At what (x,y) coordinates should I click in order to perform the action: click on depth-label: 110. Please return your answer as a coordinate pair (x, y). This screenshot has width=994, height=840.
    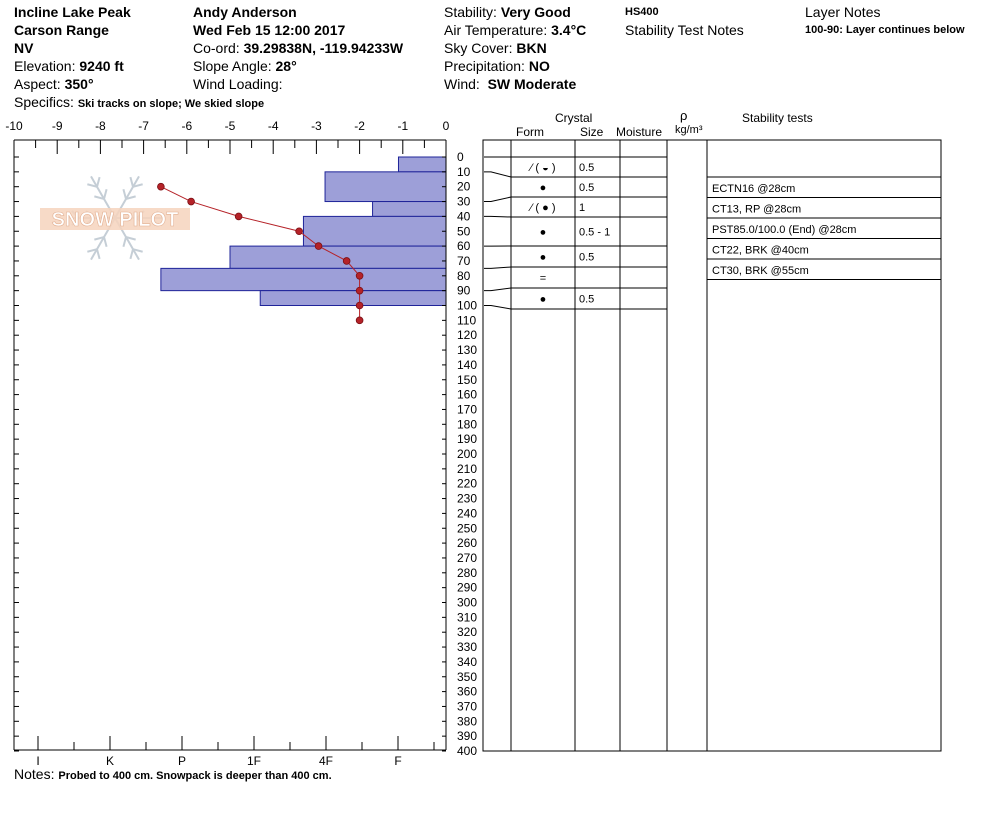
    Looking at the image, I should click on (466, 320).